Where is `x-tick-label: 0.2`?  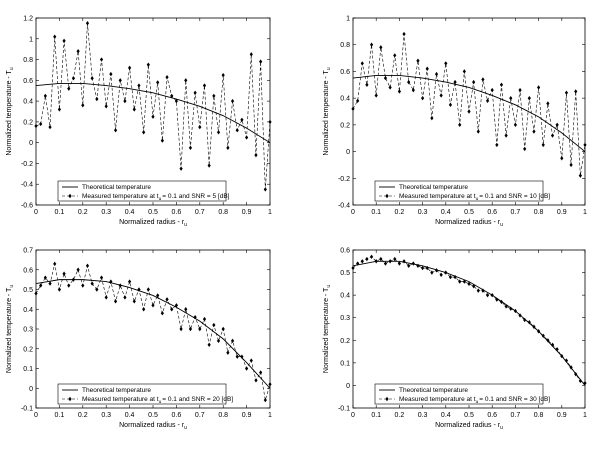 x-tick-label: 0.2 is located at coordinates (400, 212).